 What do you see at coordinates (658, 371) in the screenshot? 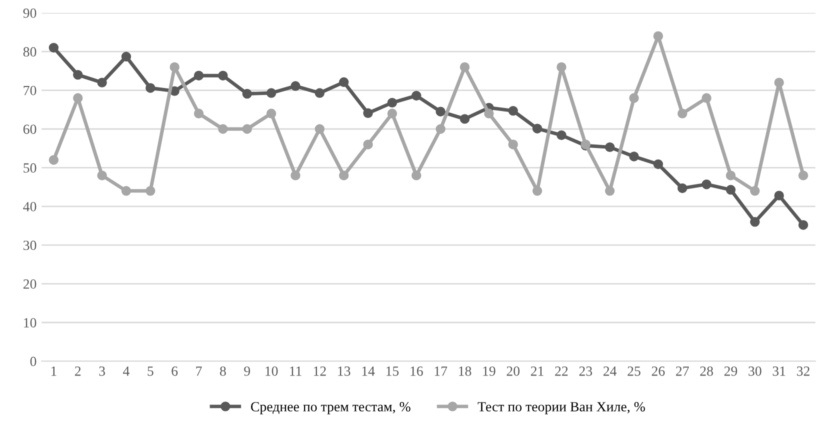
I see `x-tick-label: 26` at bounding box center [658, 371].